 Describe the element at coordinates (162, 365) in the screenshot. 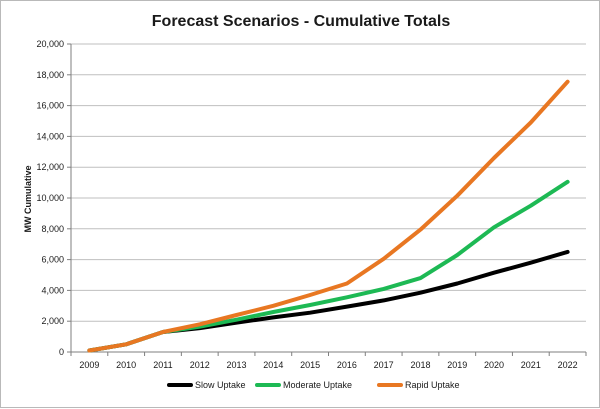

I see `x-tick-label-2011: 2011` at that location.